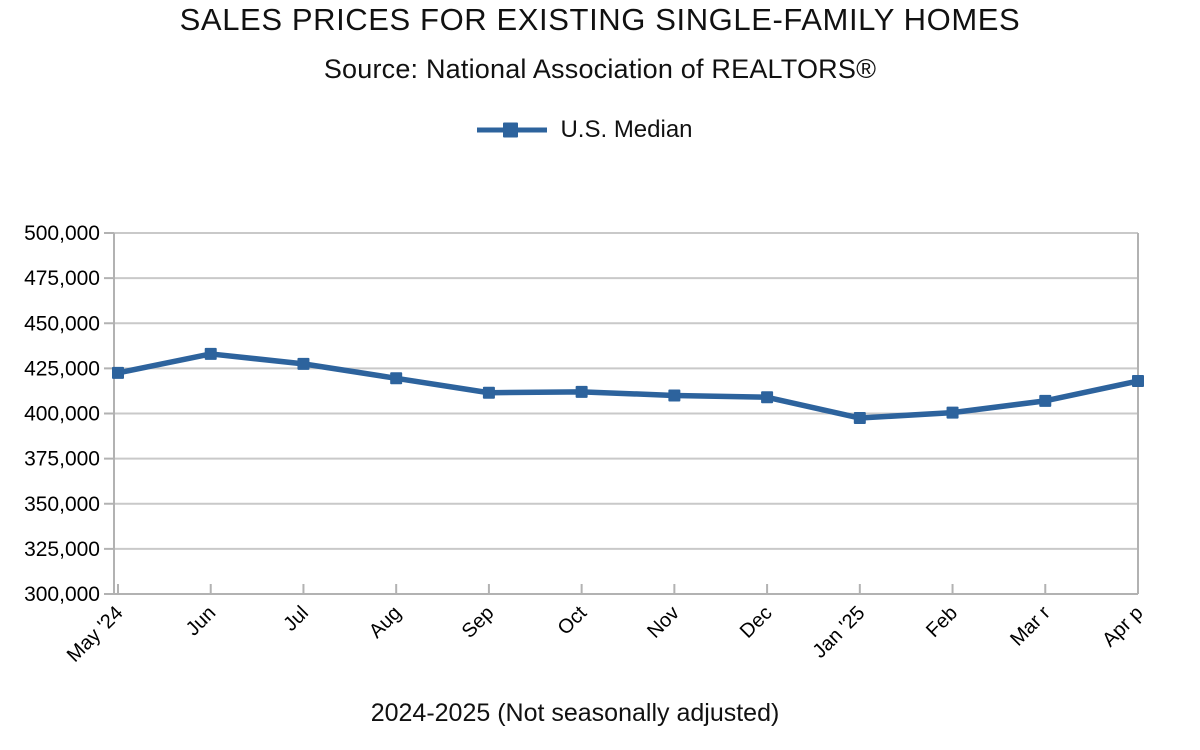 Image resolution: width=1200 pixels, height=750 pixels. Describe the element at coordinates (663, 622) in the screenshot. I see `x-axis-label: Nov` at that location.